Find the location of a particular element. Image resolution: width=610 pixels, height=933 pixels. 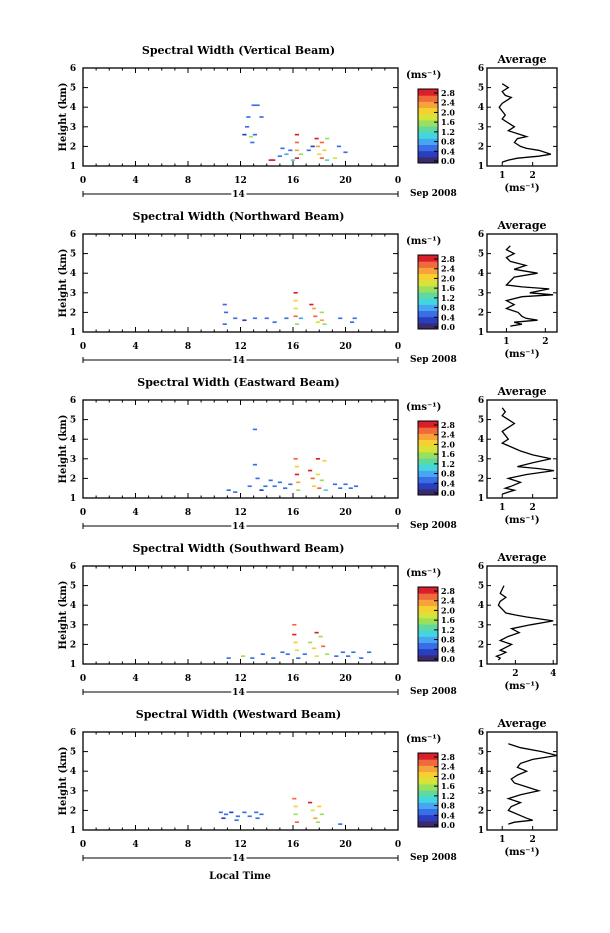

date-day-label: 14 is located at coordinates (238, 195).